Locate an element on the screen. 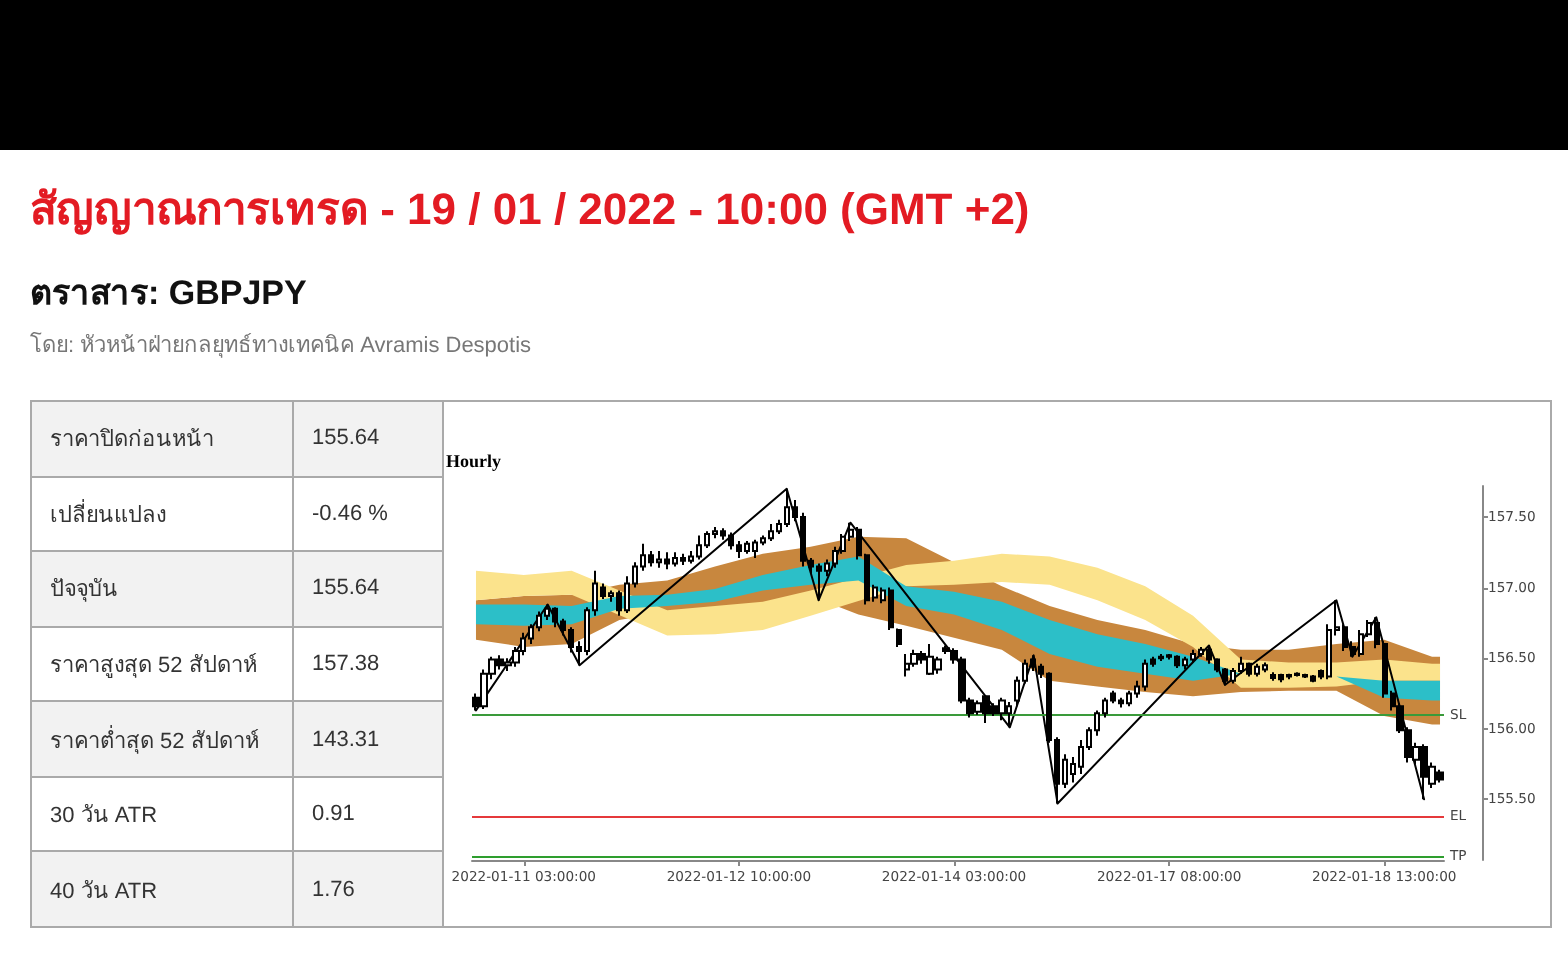  text: ตราสาร: GBPJPY is located at coordinates (169, 294).